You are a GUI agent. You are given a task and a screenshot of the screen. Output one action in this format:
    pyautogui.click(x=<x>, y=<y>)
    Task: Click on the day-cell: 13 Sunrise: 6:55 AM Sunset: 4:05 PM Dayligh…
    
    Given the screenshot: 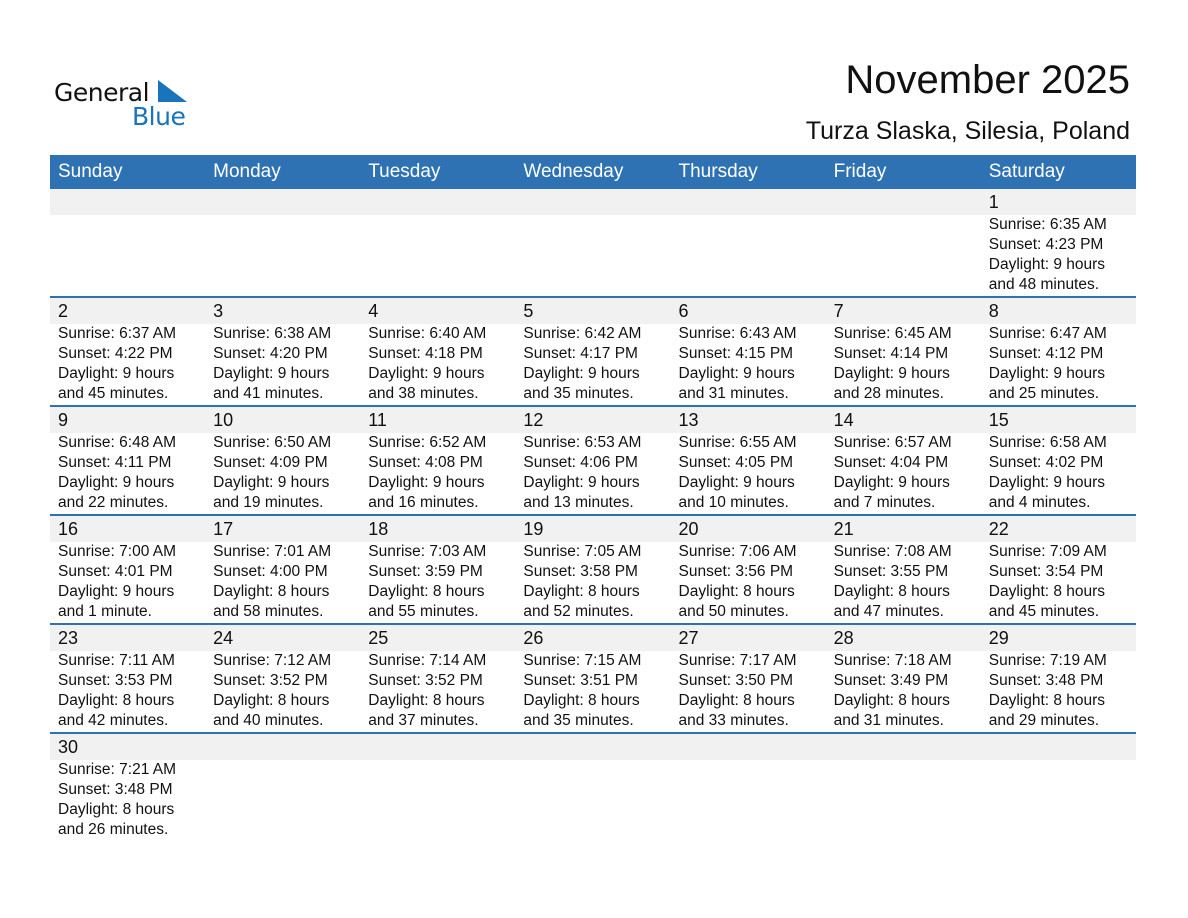 What is the action you would take?
    pyautogui.click(x=748, y=460)
    